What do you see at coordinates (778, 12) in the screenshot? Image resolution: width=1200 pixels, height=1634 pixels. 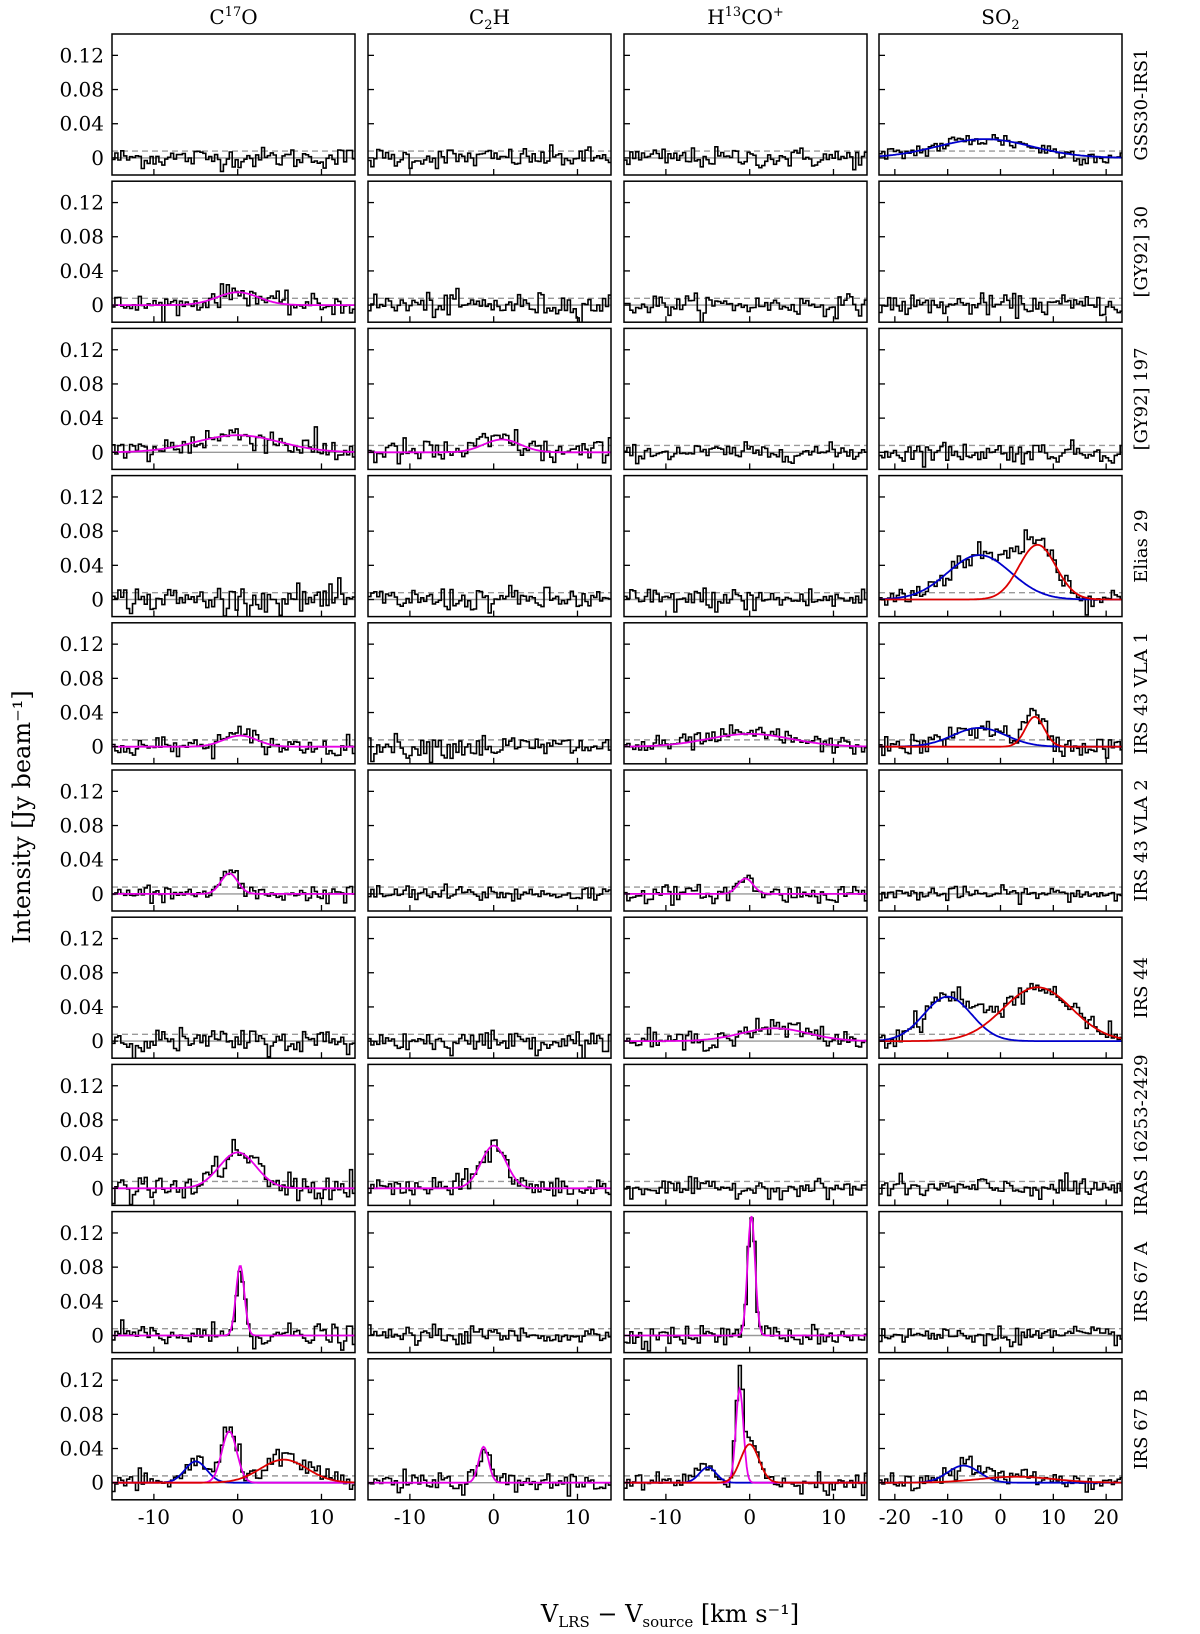 I see `column-title-sup: +` at bounding box center [778, 12].